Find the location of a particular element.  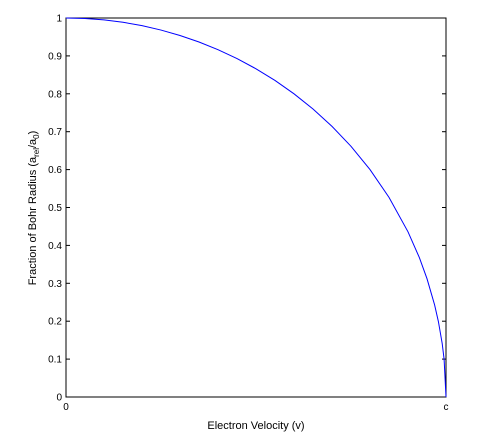

y-tick-label: 0.4 is located at coordinates (55, 246).